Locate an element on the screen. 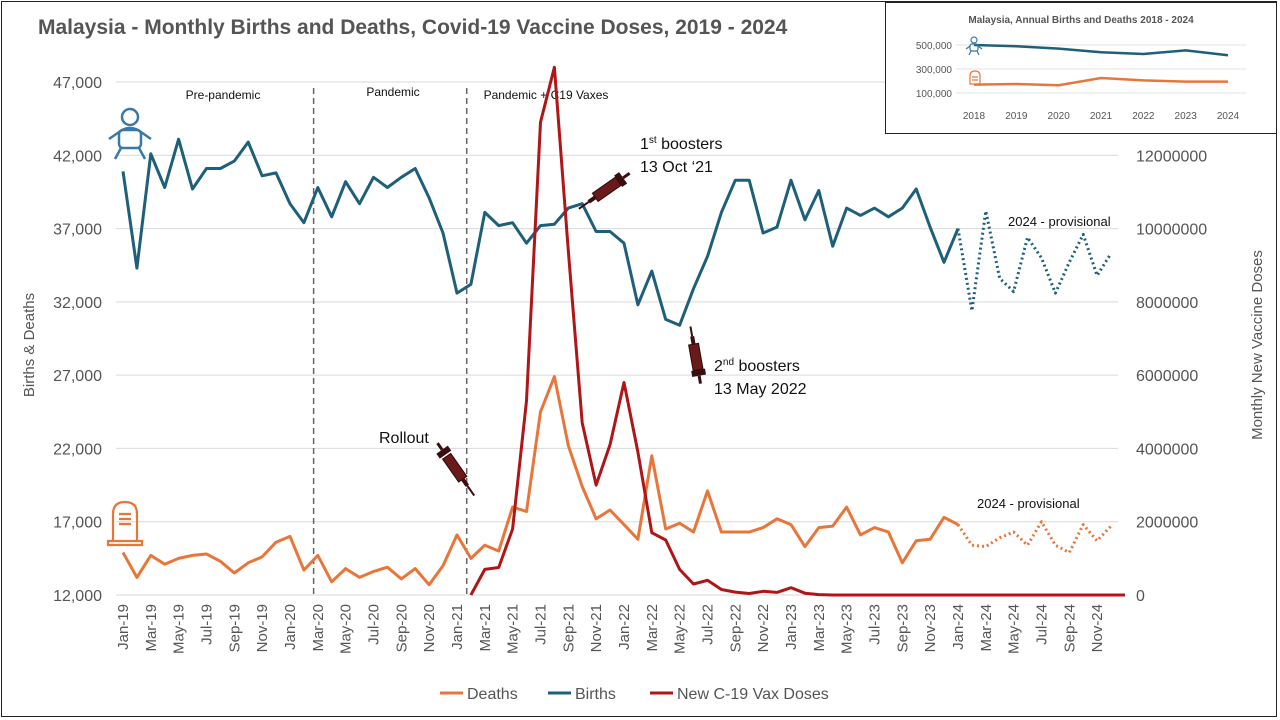 Image resolution: width=1280 pixels, height=720 pixels. x-tick-label: Sep-23 is located at coordinates (902, 628).